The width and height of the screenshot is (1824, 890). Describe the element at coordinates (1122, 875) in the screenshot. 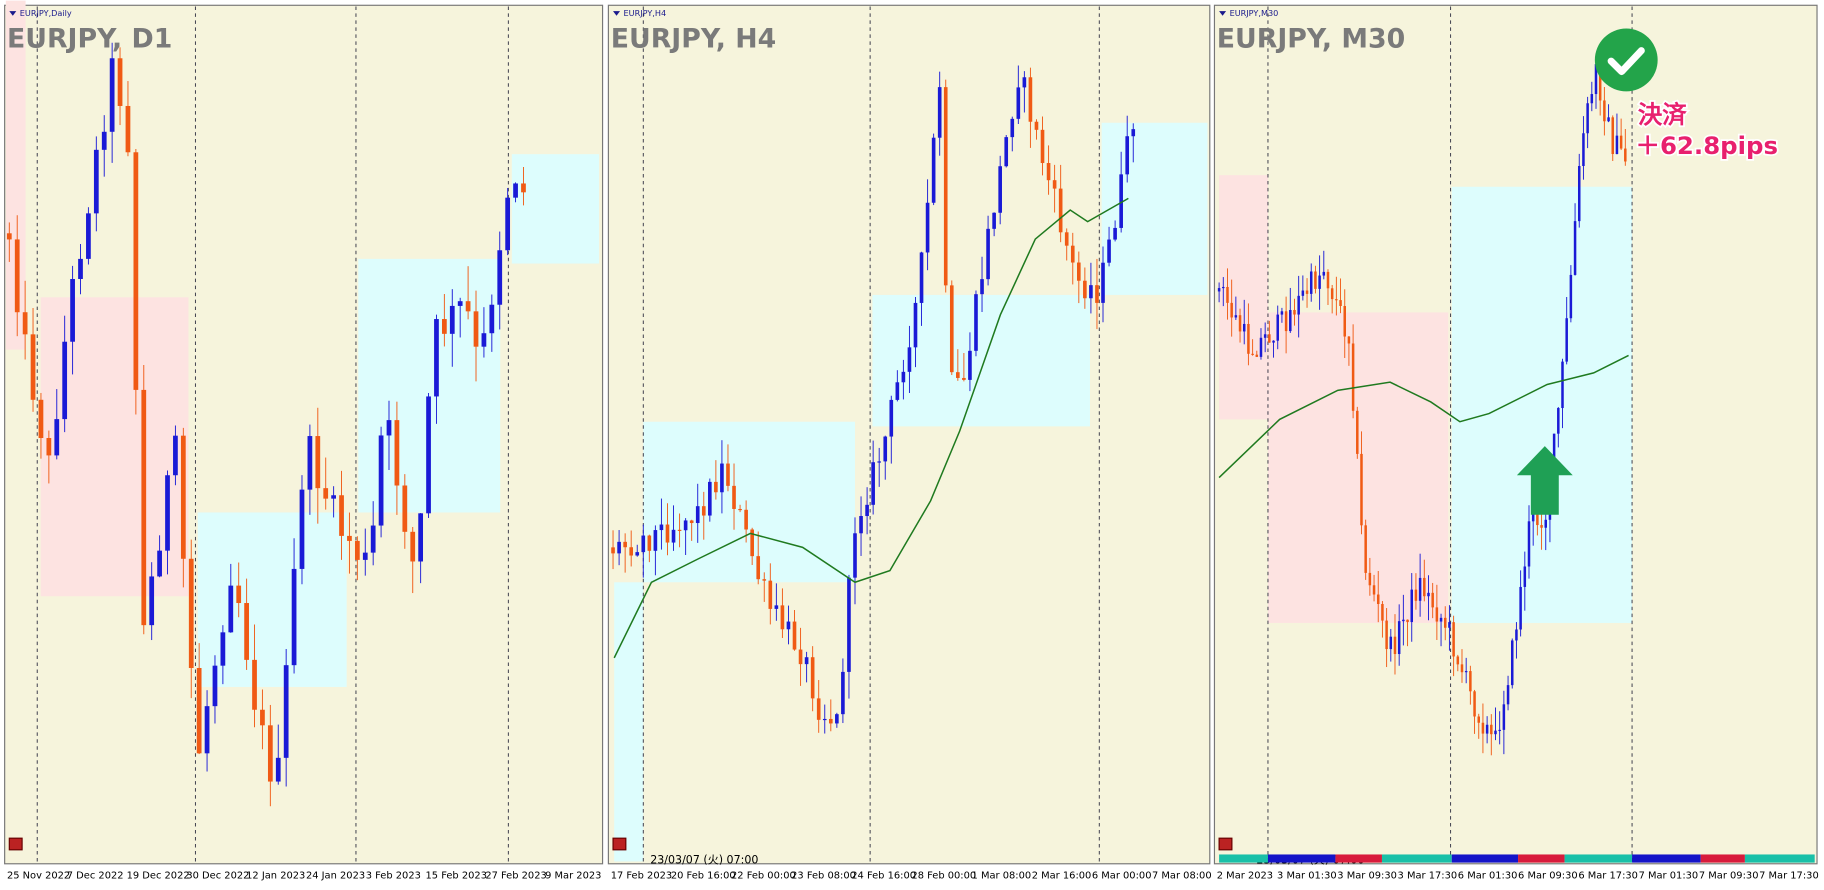

I see `date-label: 6 Mar 00:00` at that location.